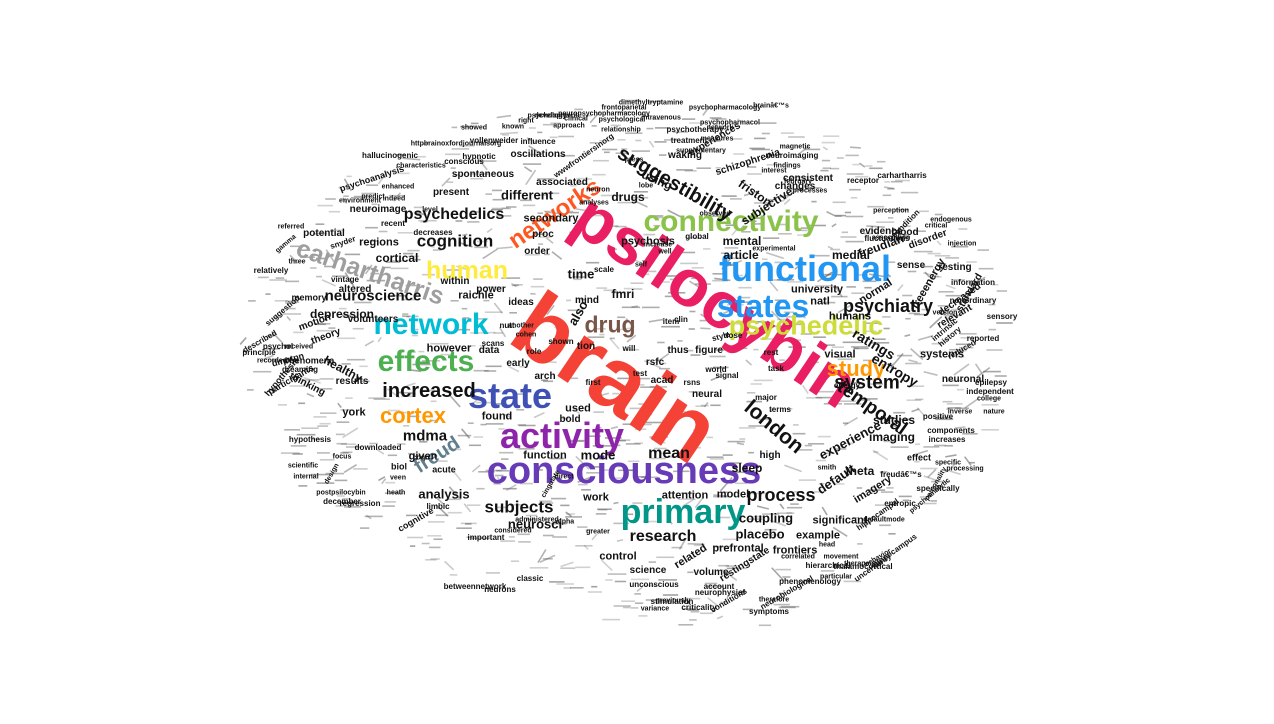 The height and width of the screenshot is (724, 1274). Describe the element at coordinates (863, 180) in the screenshot. I see `word-receptor: receptor` at that location.